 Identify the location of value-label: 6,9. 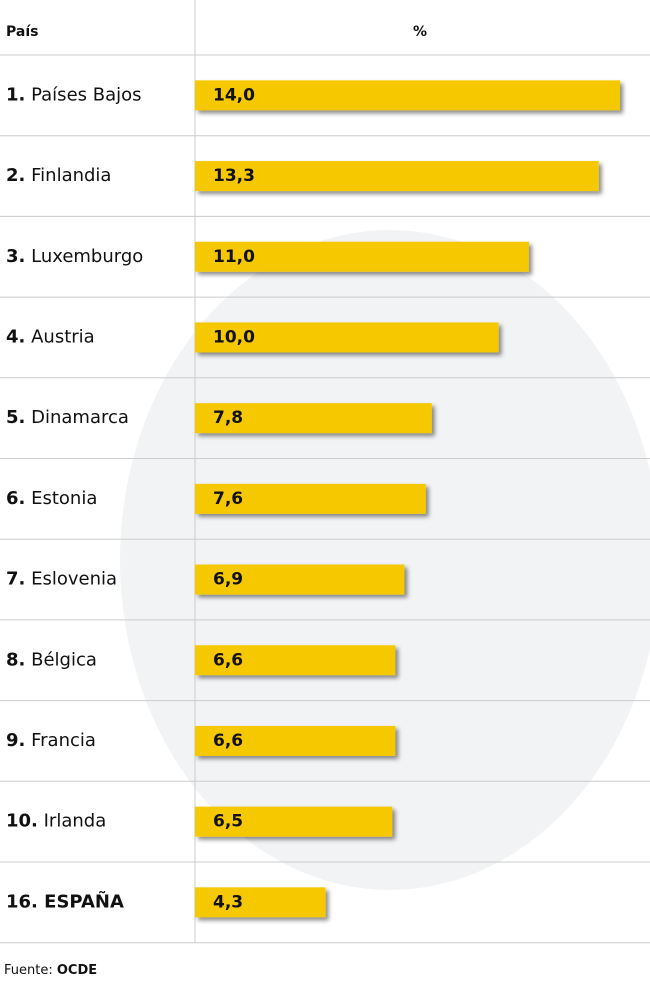
(228, 580).